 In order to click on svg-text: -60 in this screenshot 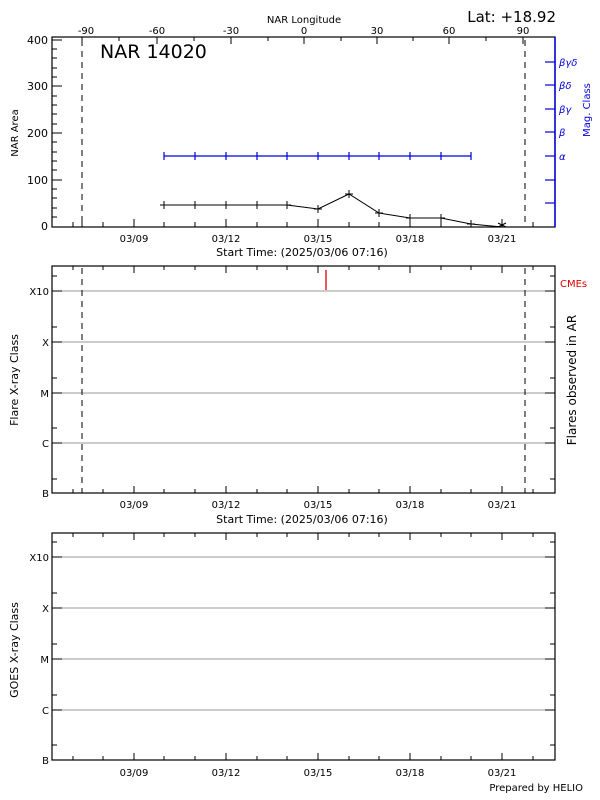, I will do `click(157, 31)`.